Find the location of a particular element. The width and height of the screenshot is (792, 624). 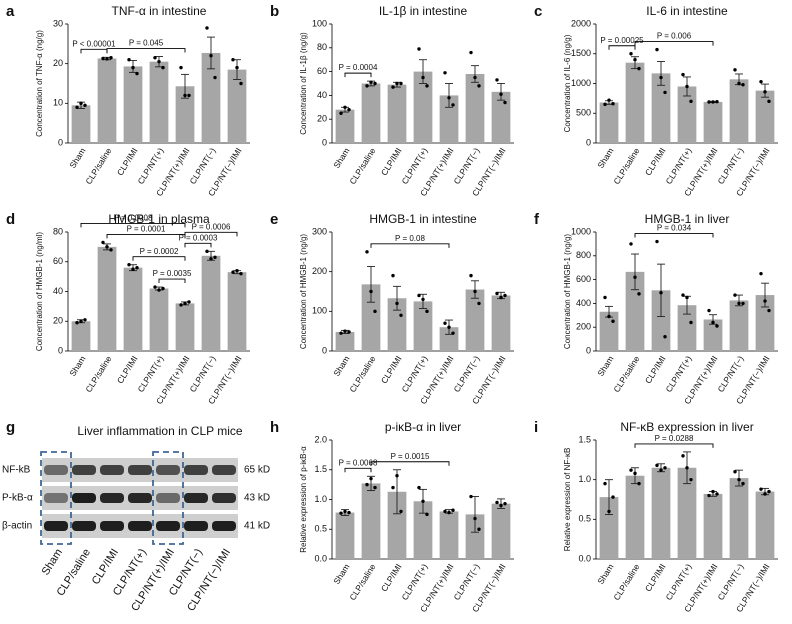

y-axis-label: Concentration of HMGB-1 (ng/g) is located at coordinates (303, 291).